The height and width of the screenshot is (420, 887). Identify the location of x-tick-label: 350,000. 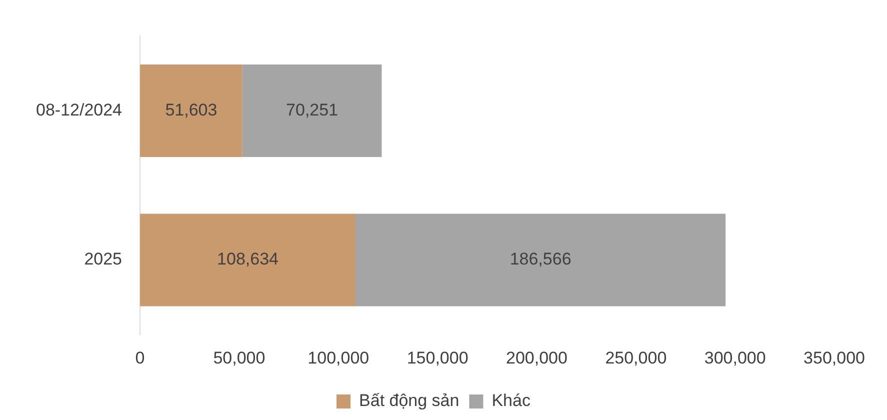
(834, 358).